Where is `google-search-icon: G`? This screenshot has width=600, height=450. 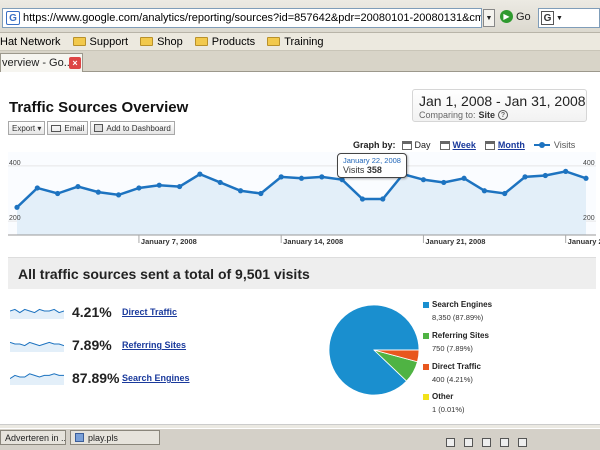
google-search-icon: G is located at coordinates (547, 18).